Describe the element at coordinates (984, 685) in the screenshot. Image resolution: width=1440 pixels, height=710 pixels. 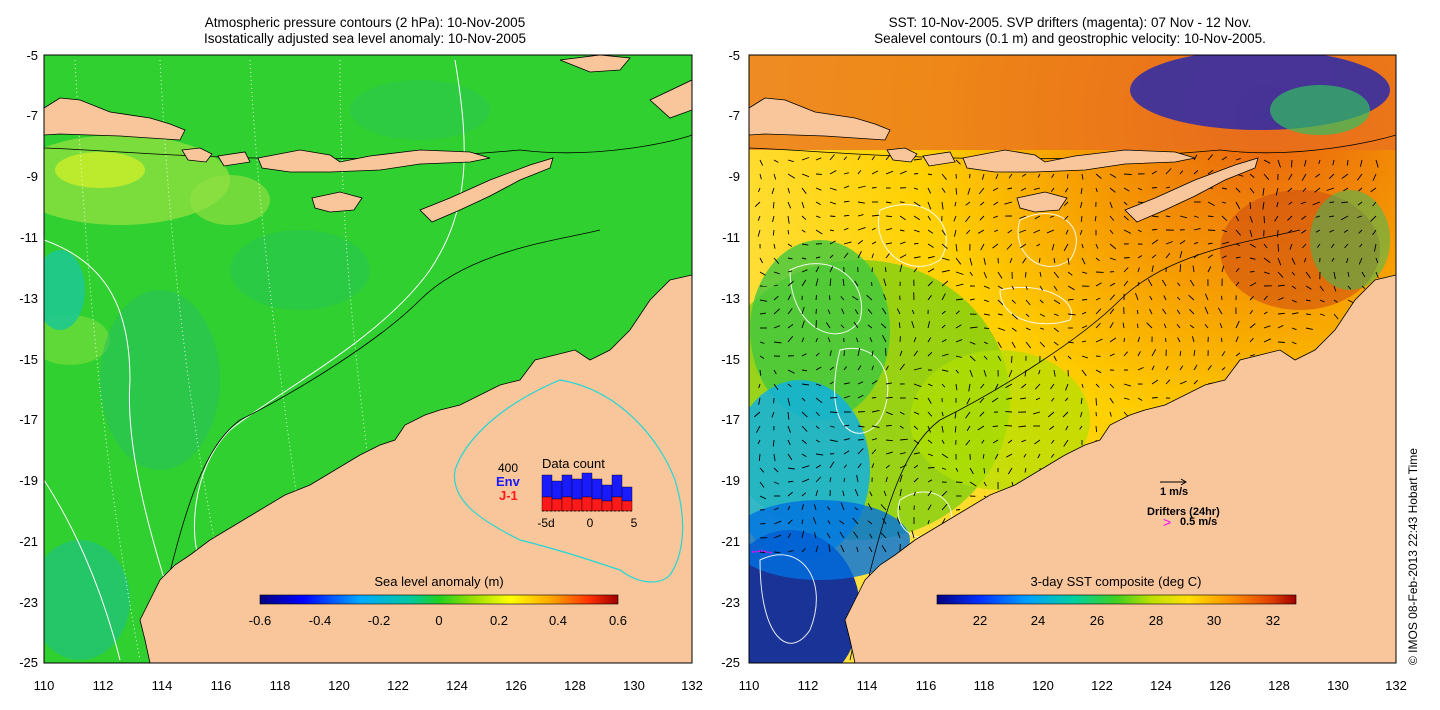
I see `lon-tick-label: 118` at that location.